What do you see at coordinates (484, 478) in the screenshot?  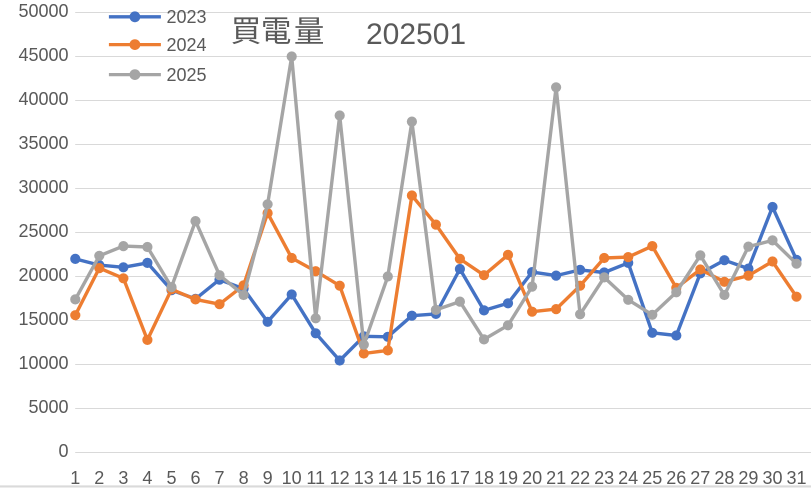 I see `svg-text: 18` at bounding box center [484, 478].